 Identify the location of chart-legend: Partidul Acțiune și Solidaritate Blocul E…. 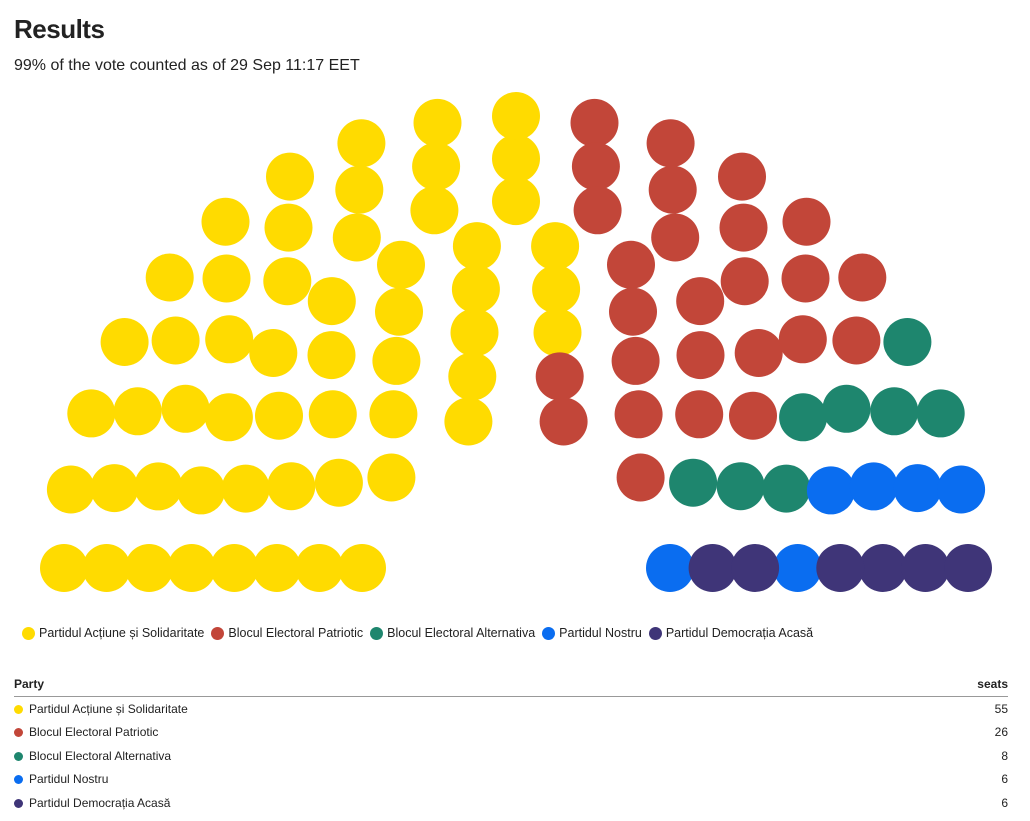
(421, 633).